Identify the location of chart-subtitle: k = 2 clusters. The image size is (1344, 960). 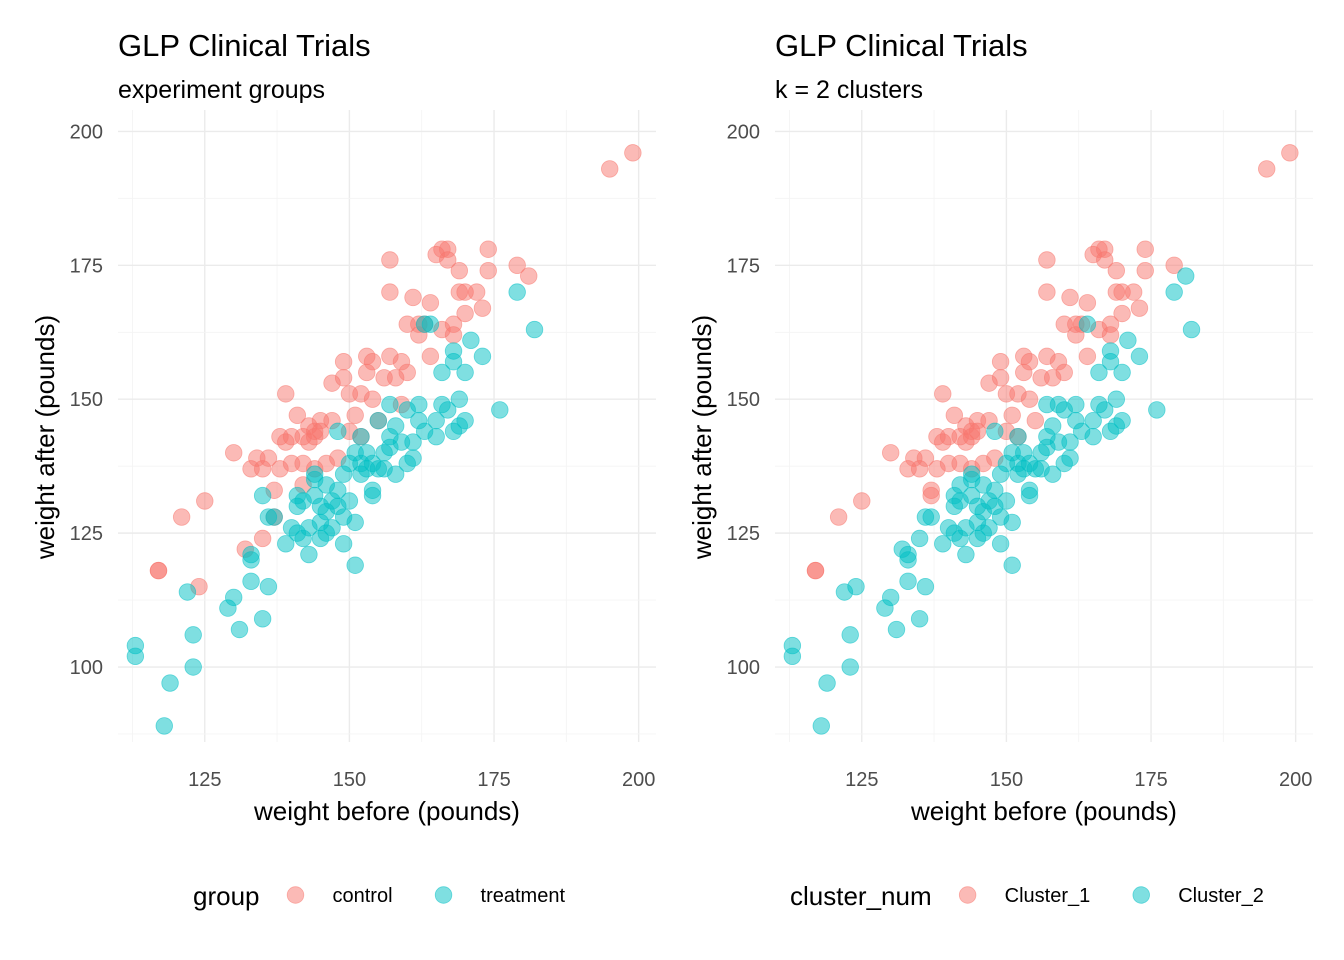
(849, 90).